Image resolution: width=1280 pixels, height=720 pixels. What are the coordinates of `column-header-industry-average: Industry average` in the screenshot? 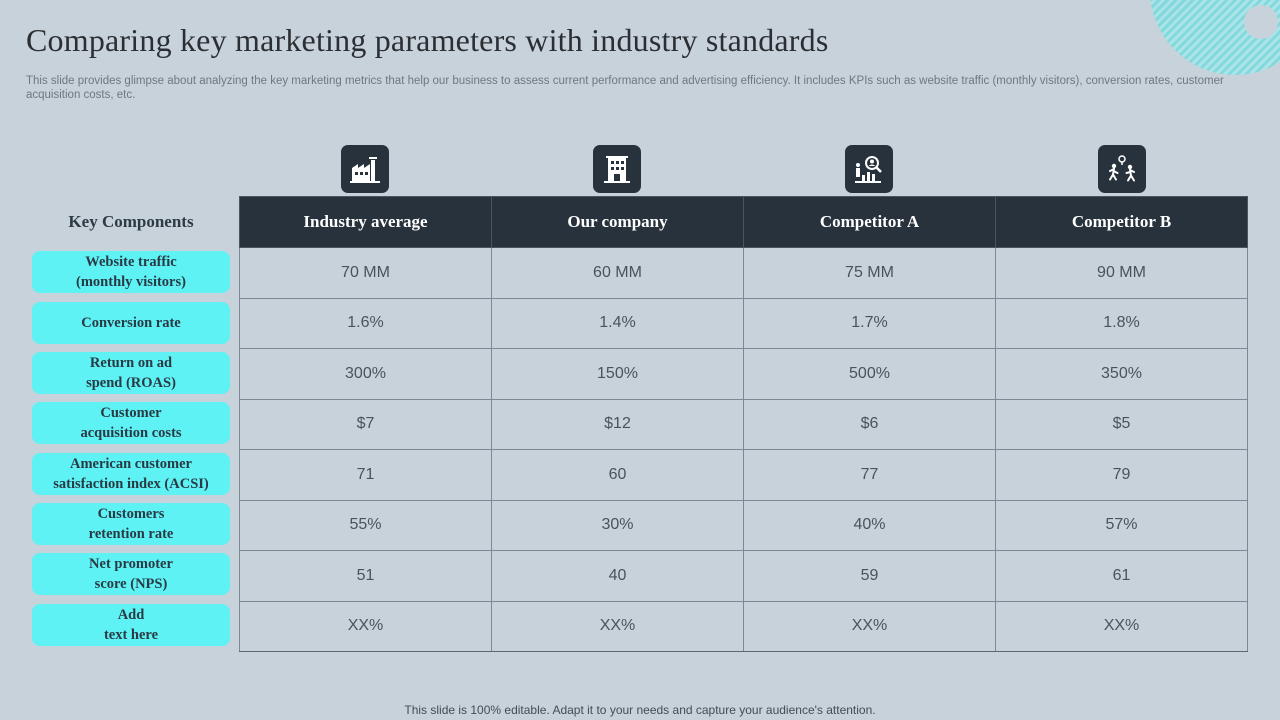 It's located at (365, 222).